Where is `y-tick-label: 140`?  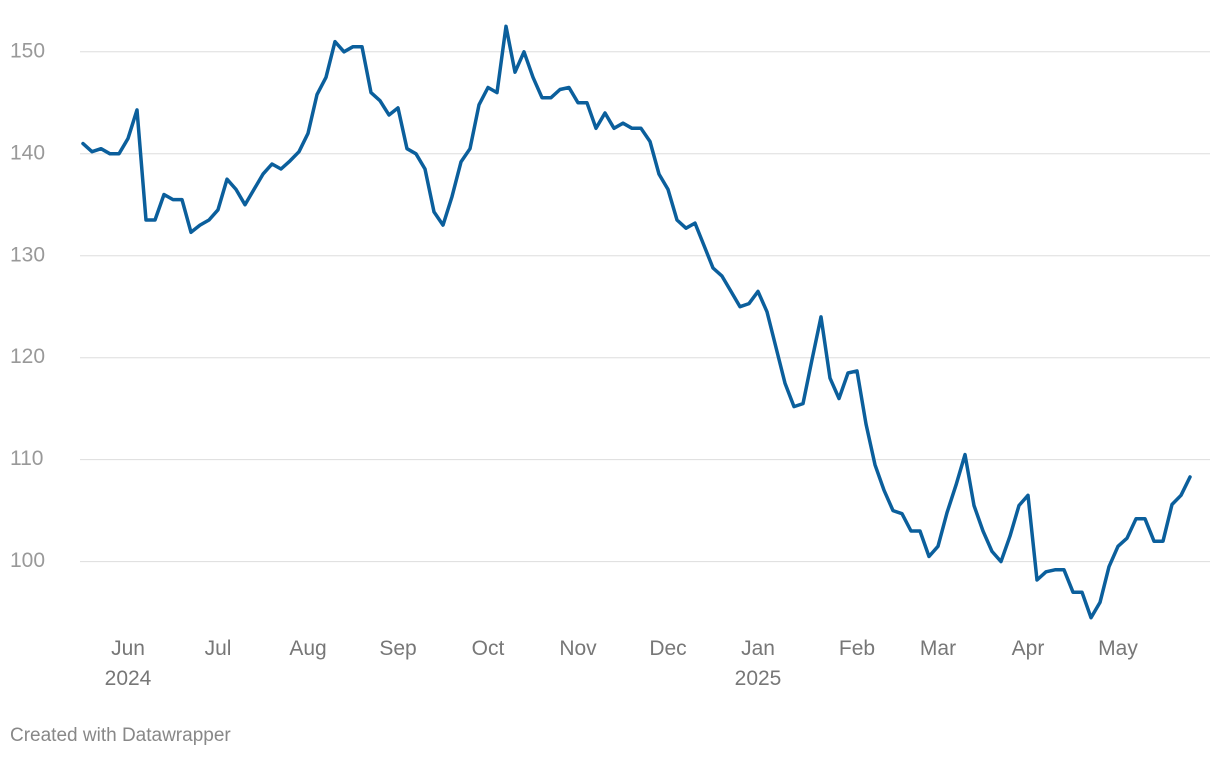
y-tick-label: 140 is located at coordinates (27, 152).